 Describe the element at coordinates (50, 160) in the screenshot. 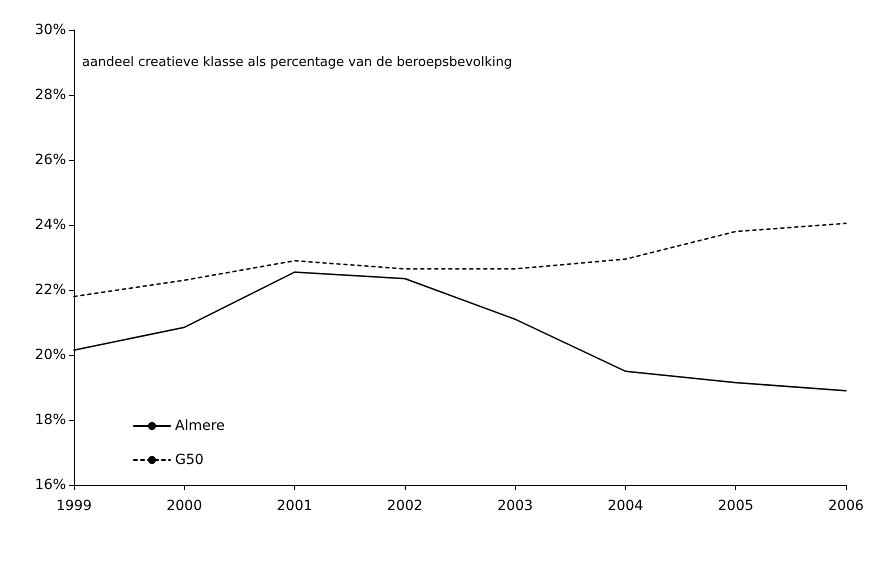

I see `y-tick-label: 26%` at that location.